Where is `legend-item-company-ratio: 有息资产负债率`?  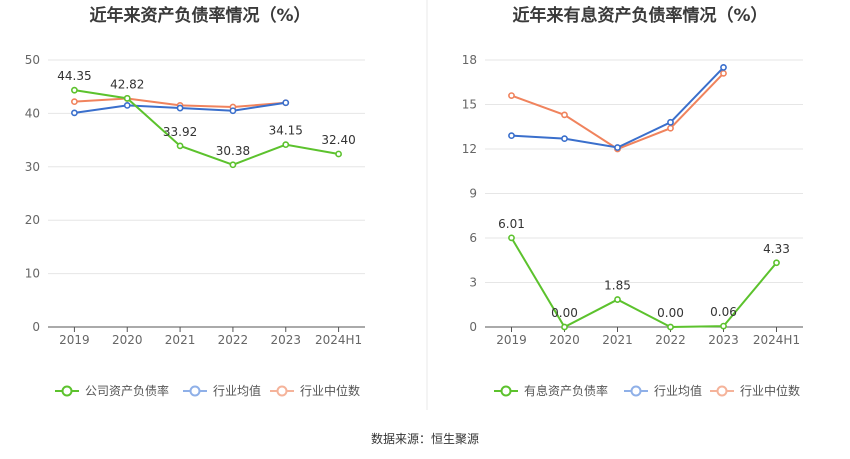 legend-item-company-ratio: 有息资产负债率 is located at coordinates (551, 390).